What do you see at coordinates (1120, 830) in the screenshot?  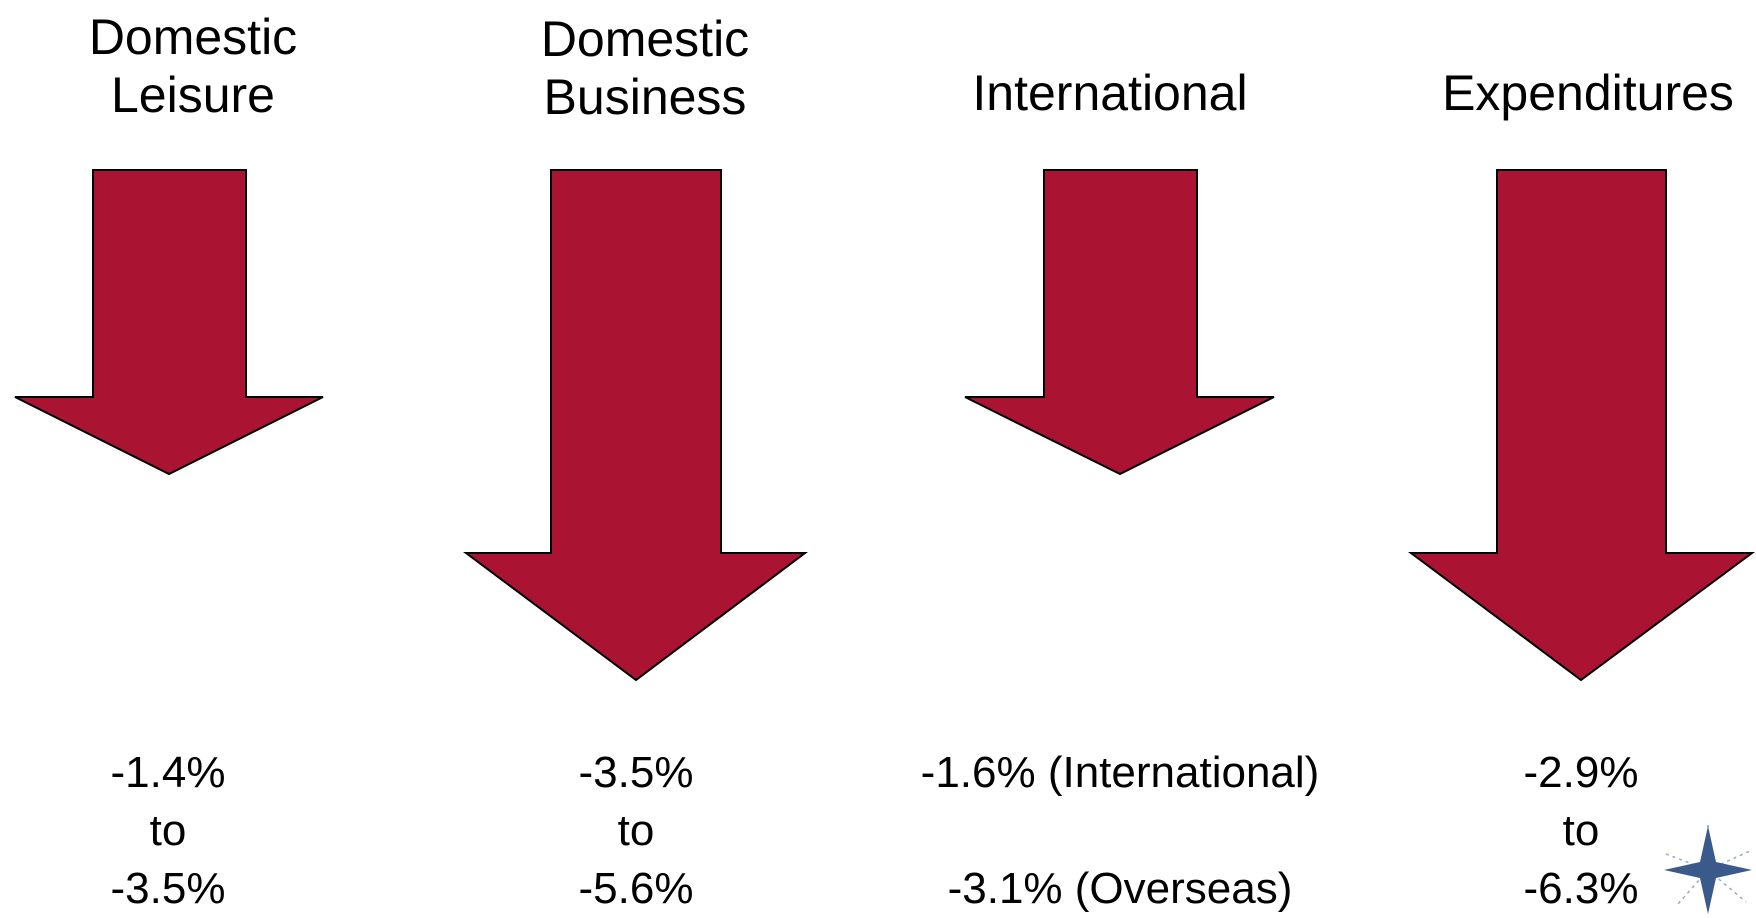 I see `value-international: -1.6% (International) -3.1% (Overseas)` at bounding box center [1120, 830].